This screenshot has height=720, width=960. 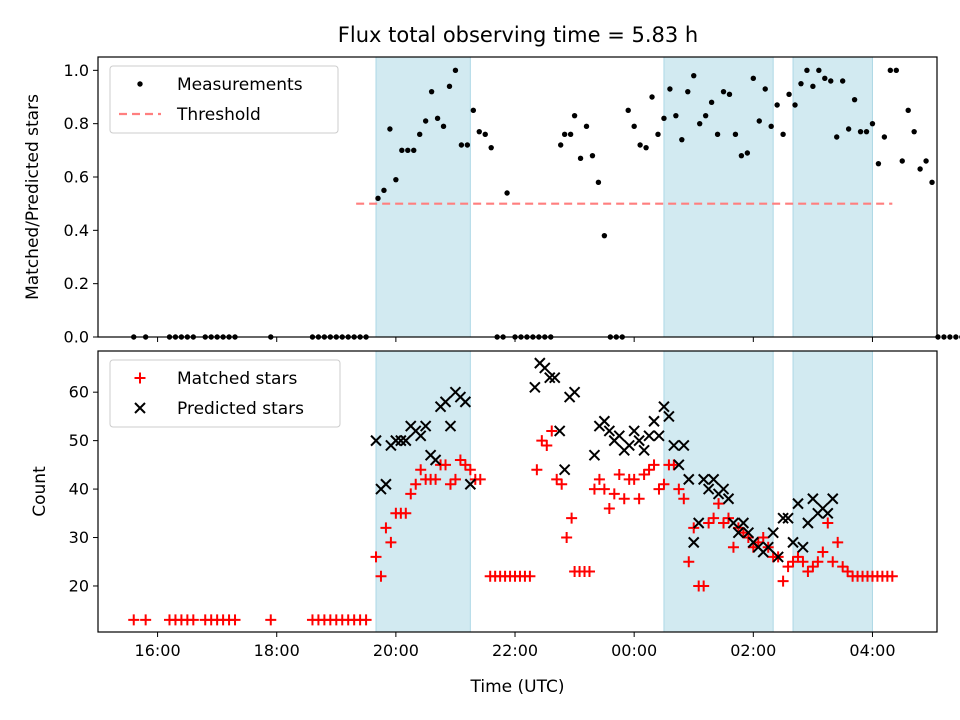 What do you see at coordinates (76, 123) in the screenshot?
I see `y-tick-label: 0.8` at bounding box center [76, 123].